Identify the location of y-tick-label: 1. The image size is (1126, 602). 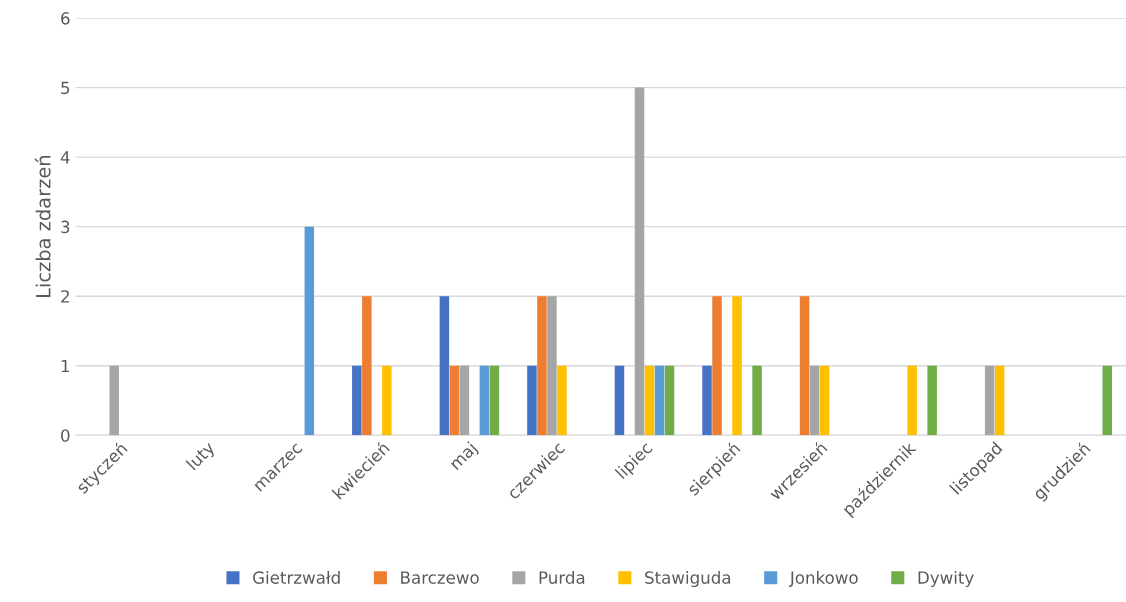
(65, 366).